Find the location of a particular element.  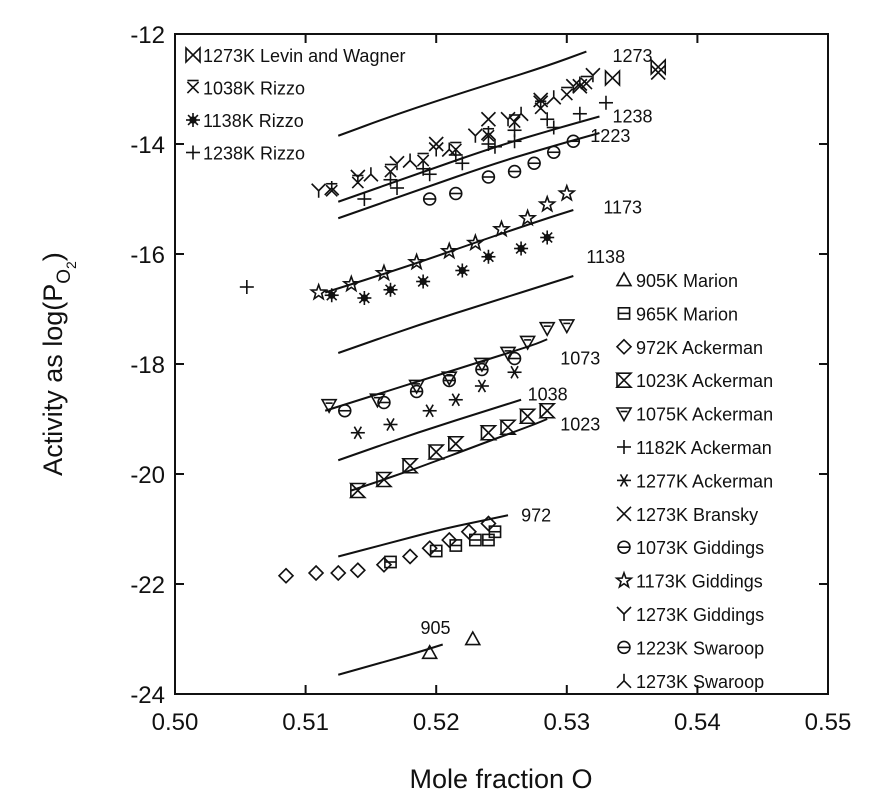

series-965k-marion is located at coordinates (443, 547).